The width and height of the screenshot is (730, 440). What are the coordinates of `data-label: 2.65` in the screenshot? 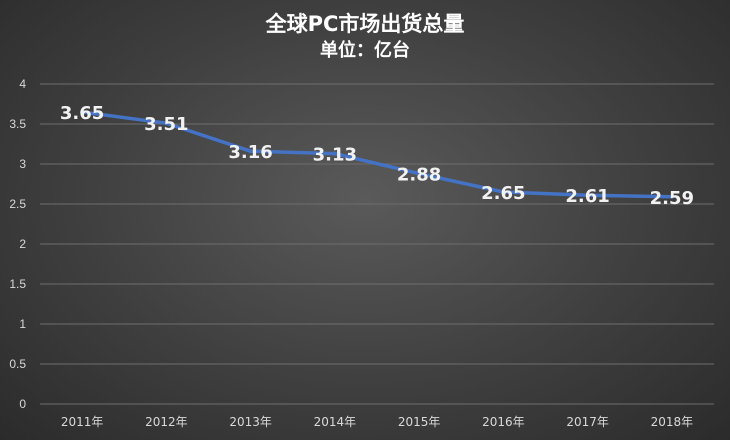 It's located at (503, 193).